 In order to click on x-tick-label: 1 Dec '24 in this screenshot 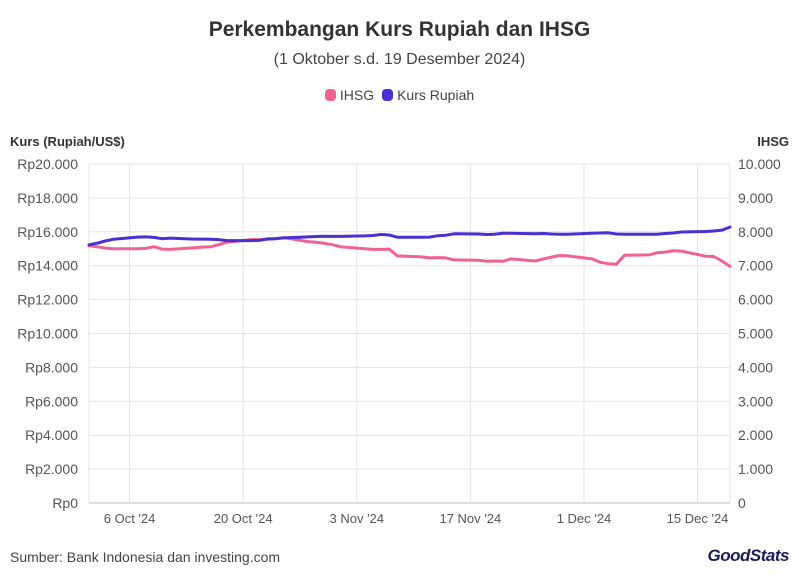, I will do `click(584, 518)`.